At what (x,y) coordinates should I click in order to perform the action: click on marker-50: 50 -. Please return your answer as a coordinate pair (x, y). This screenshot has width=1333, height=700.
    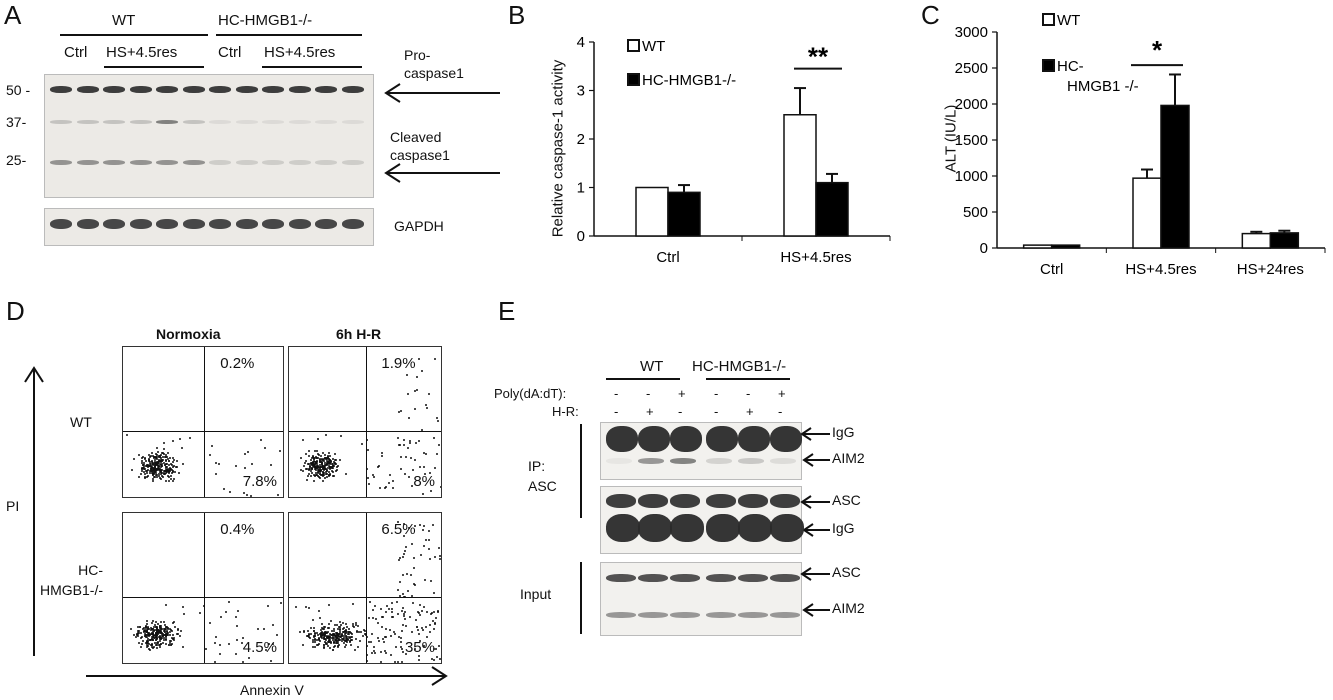
    Looking at the image, I should click on (18, 90).